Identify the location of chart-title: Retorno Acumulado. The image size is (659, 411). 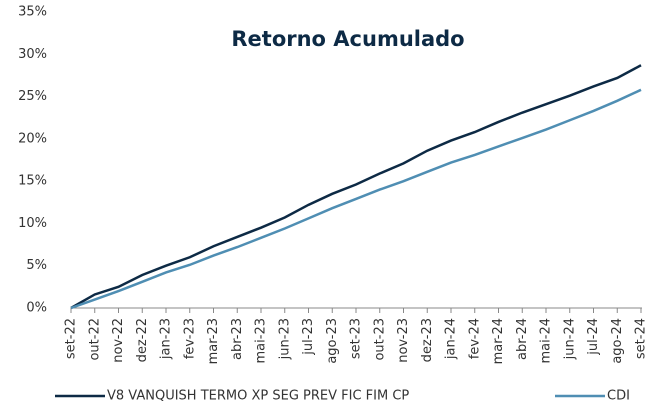
(347, 39).